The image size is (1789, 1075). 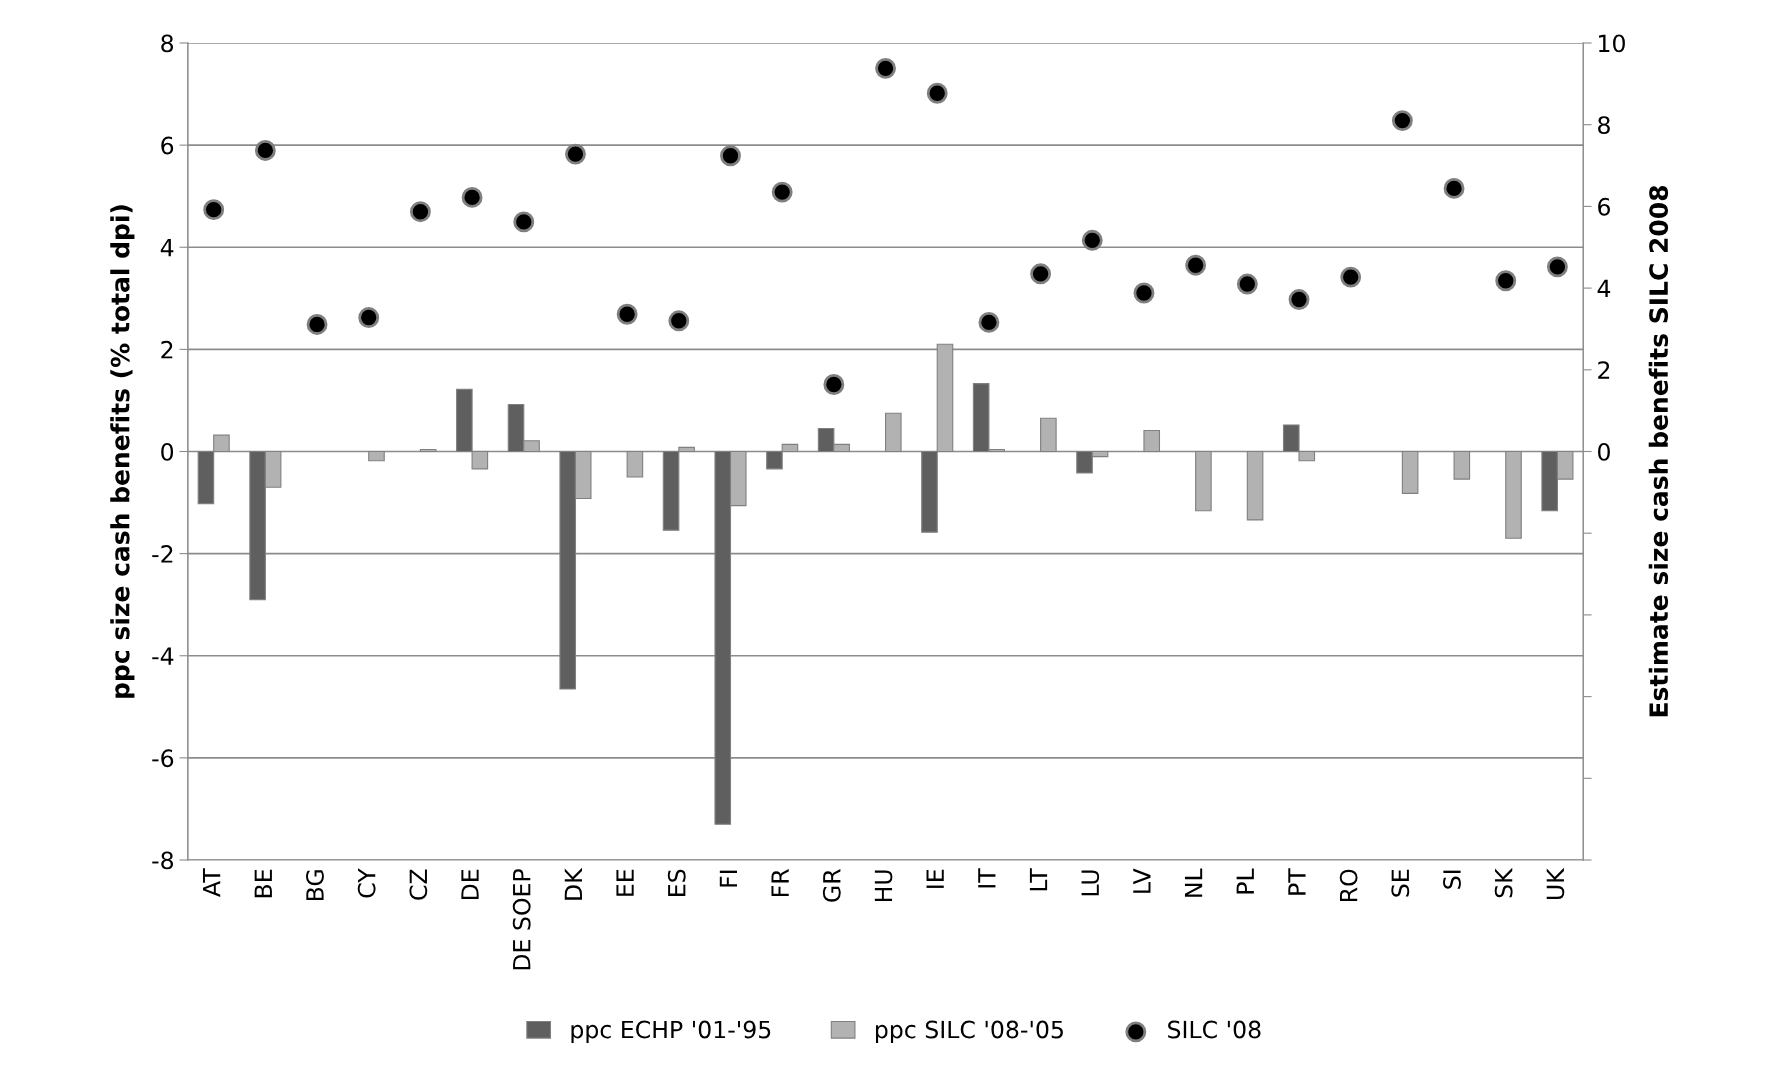 What do you see at coordinates (1297, 881) in the screenshot?
I see `x-tick-label: PT` at bounding box center [1297, 881].